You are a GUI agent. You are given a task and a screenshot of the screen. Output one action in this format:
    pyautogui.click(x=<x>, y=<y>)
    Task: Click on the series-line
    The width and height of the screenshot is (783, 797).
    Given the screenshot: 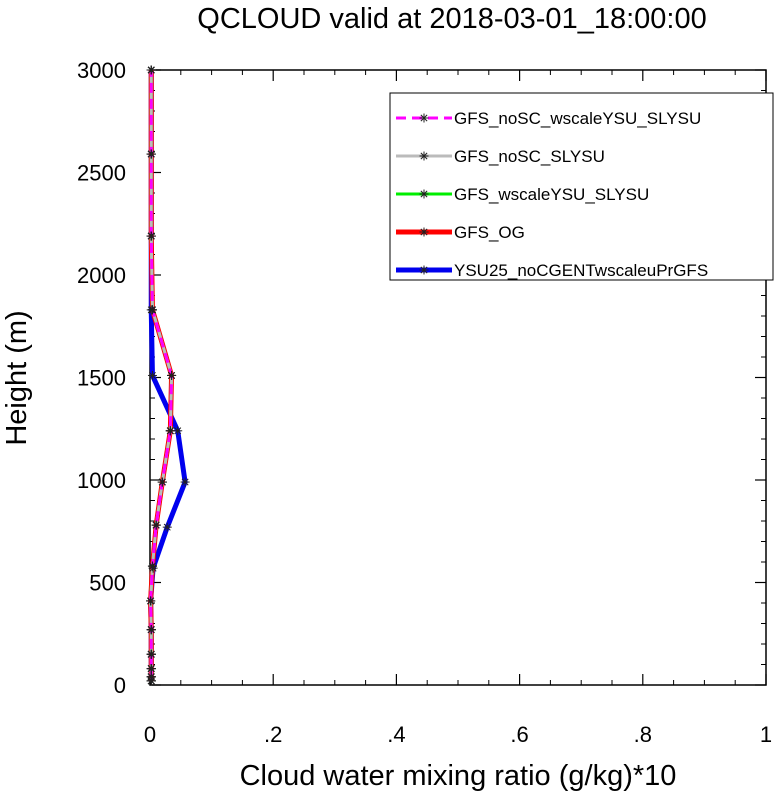 What is the action you would take?
    pyautogui.click(x=161, y=375)
    